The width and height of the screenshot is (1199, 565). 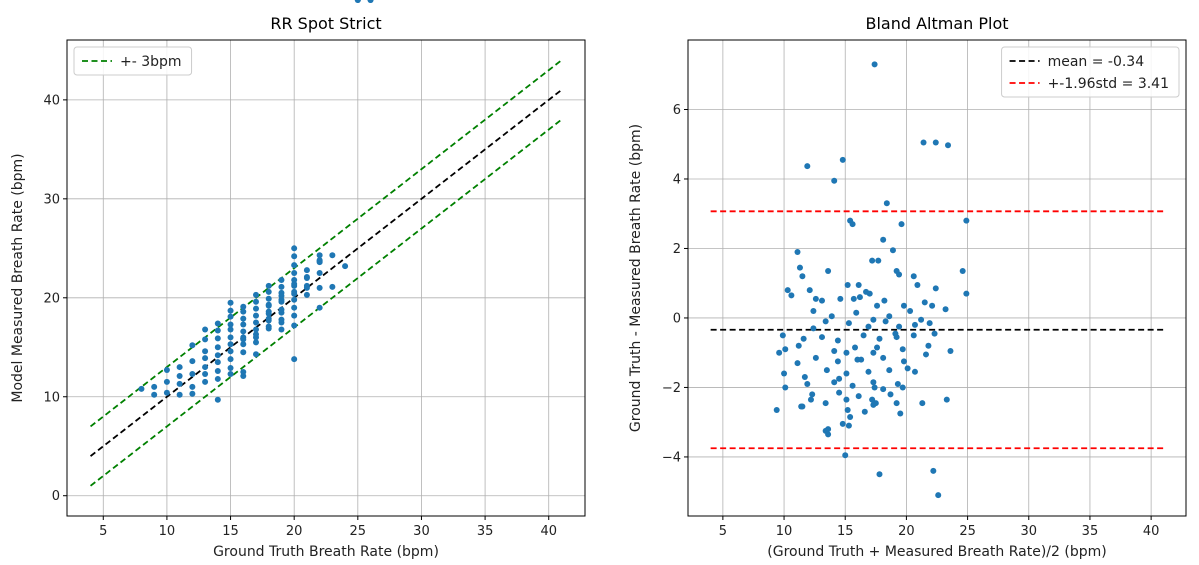 I want to click on legend-box, so click(x=133, y=61).